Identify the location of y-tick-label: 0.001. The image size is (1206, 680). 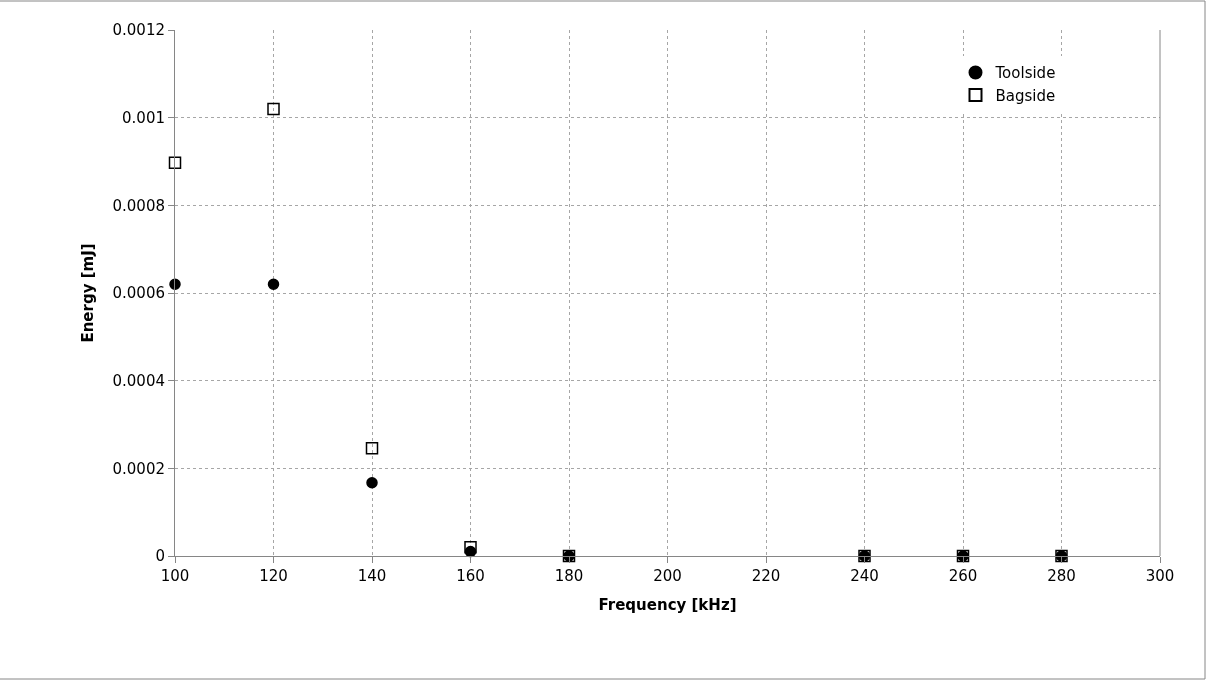
(143, 117).